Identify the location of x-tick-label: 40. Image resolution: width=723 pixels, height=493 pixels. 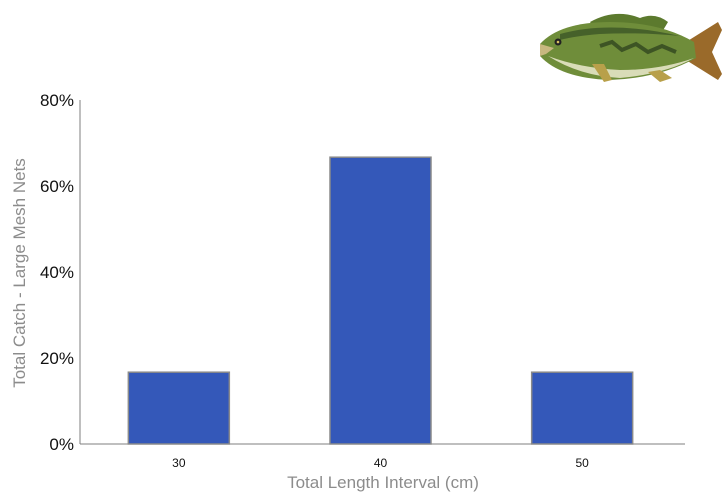
(381, 463).